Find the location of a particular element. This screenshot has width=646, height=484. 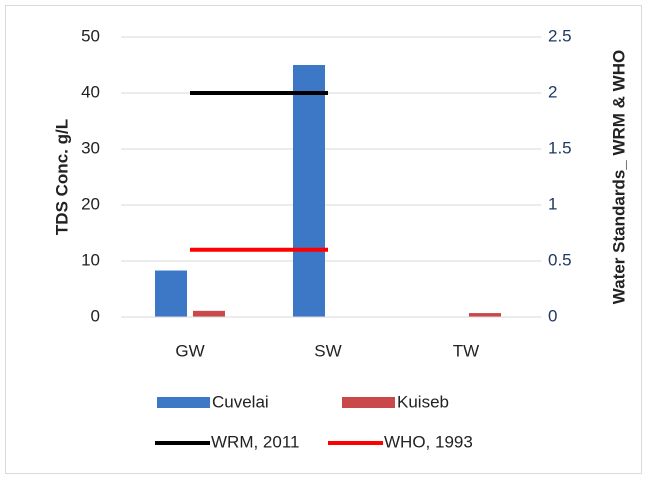

x-tick-label: GW is located at coordinates (189, 350).